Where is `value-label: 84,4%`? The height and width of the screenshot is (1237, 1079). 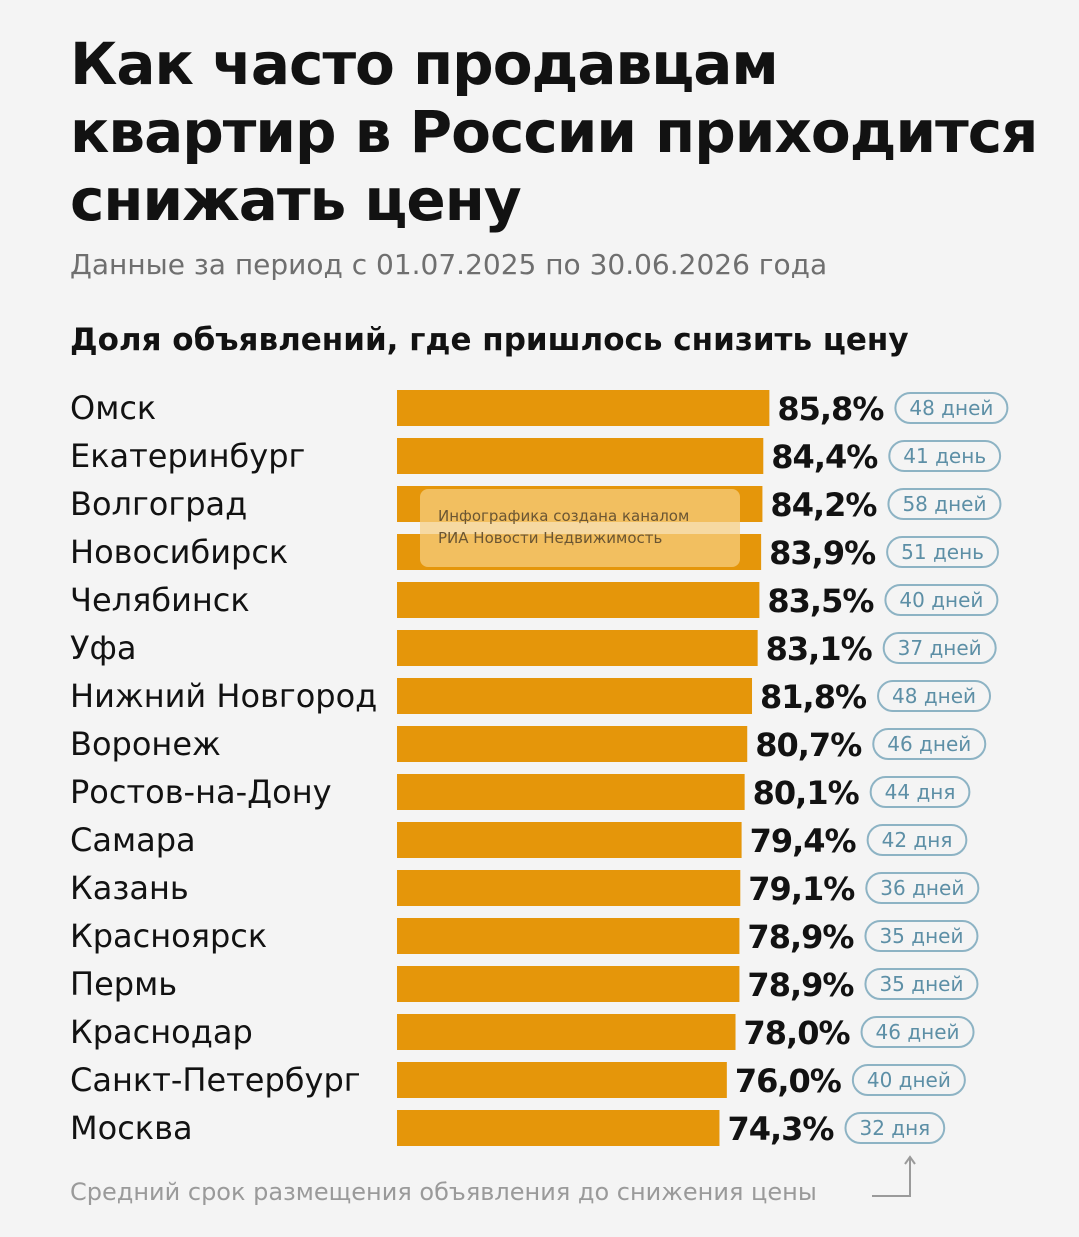 value-label: 84,4% is located at coordinates (824, 457).